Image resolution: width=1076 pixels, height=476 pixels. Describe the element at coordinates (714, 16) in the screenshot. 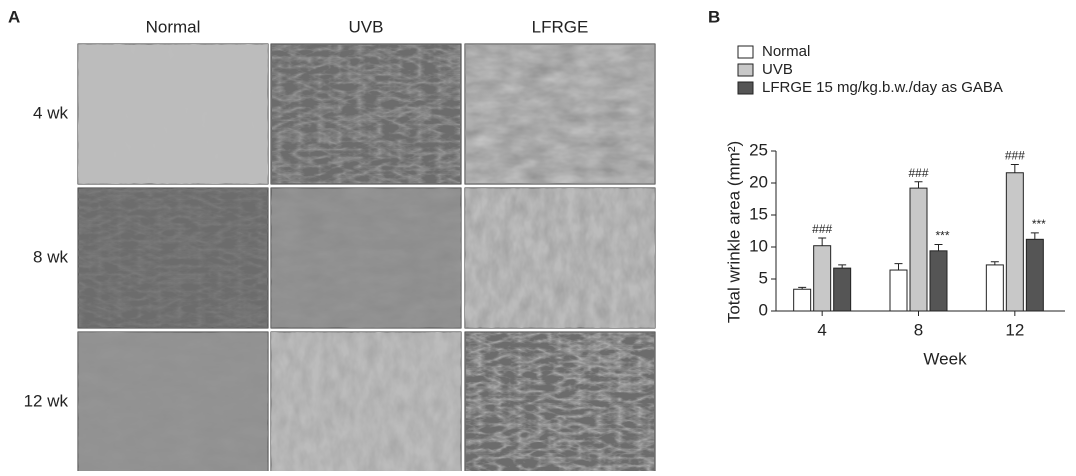

I see `panel-label: B` at that location.